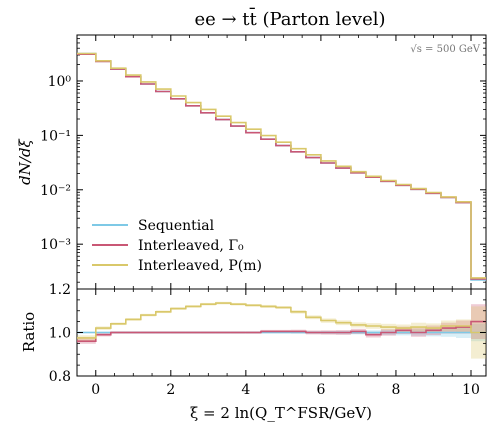  I want to click on chart-title: ee → tt̄ (Parton level), so click(289, 18).